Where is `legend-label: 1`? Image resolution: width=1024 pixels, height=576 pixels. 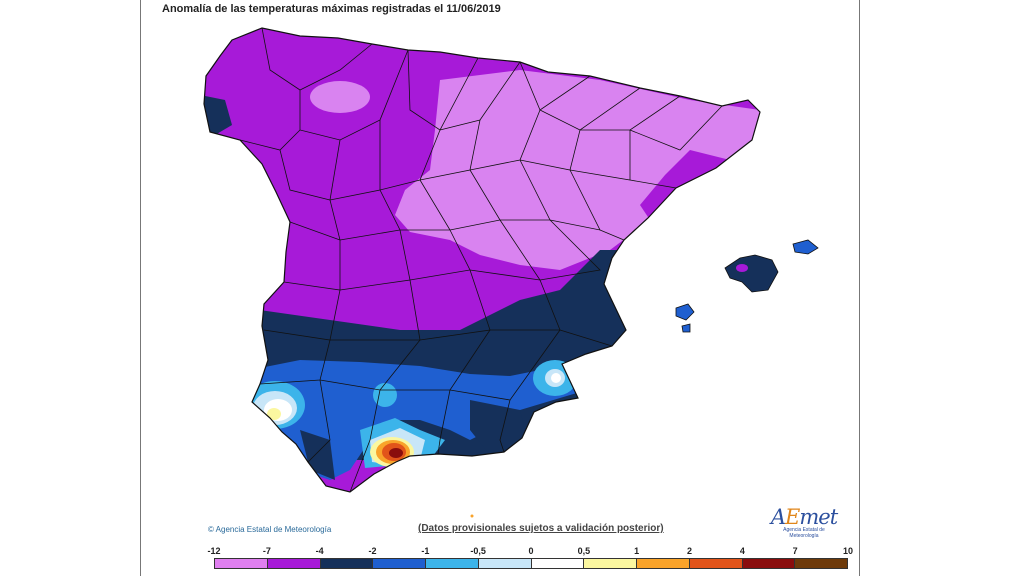 legend-label: 1 is located at coordinates (637, 551).